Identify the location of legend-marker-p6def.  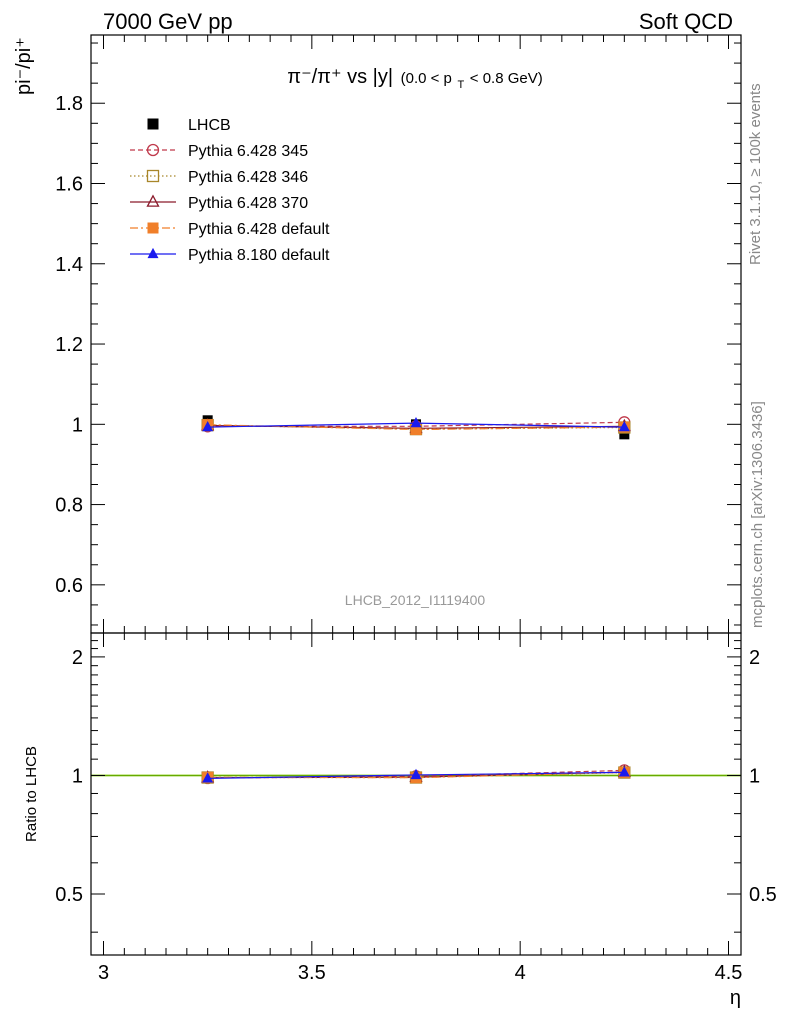
(153, 228).